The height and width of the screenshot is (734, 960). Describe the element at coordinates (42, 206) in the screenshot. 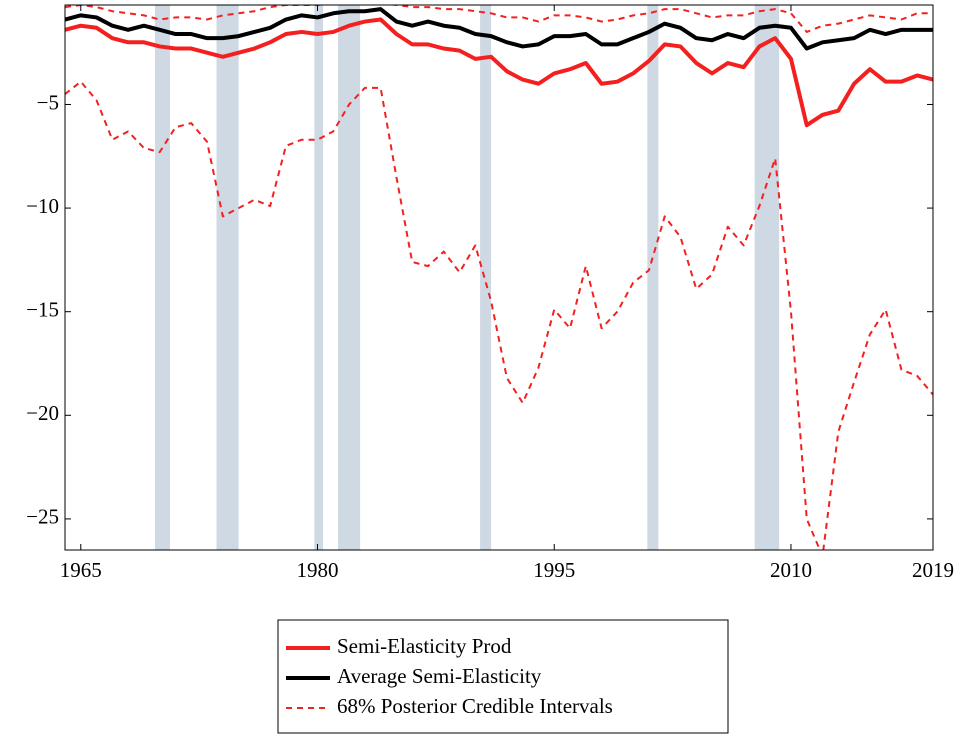

I see `y-tick-label: −10` at that location.